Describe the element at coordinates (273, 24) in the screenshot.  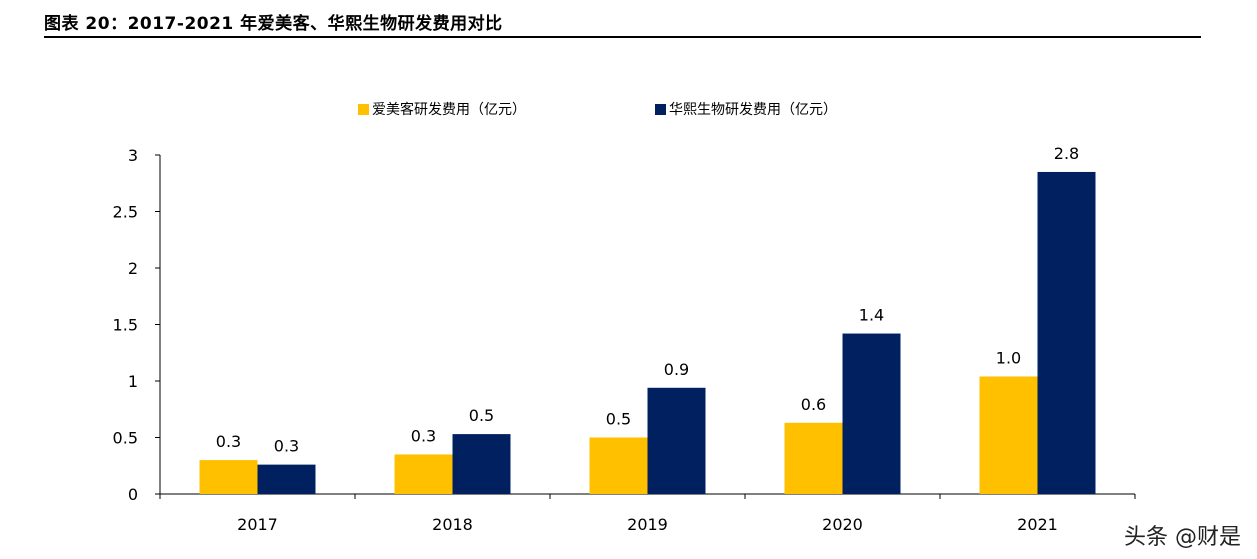
I see `figure-title: 图表 20：2017-2021 年爱美客、华熙生物研发费用对比` at that location.